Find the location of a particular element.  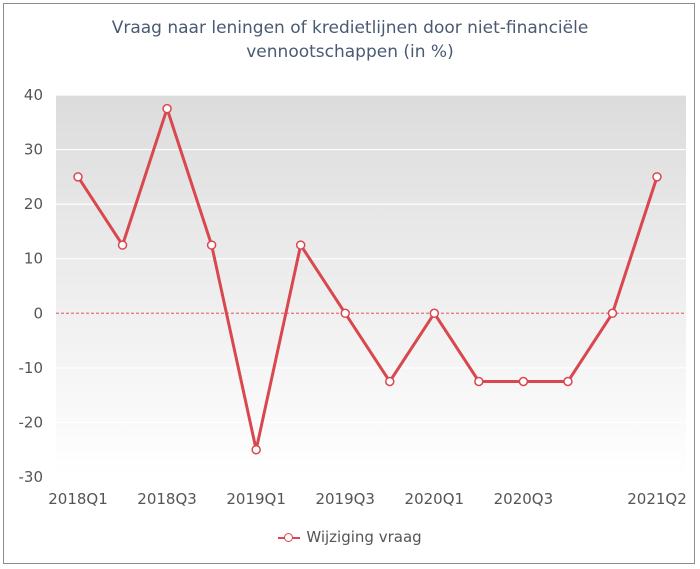

x-tick-label: 2021Q2 is located at coordinates (657, 499).